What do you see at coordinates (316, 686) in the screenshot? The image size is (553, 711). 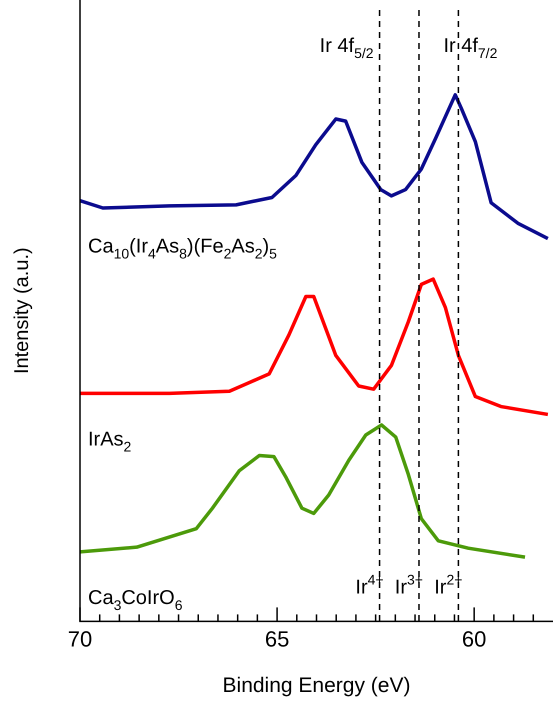 I see `x-axis-title: Binding Energy (eV)` at bounding box center [316, 686].